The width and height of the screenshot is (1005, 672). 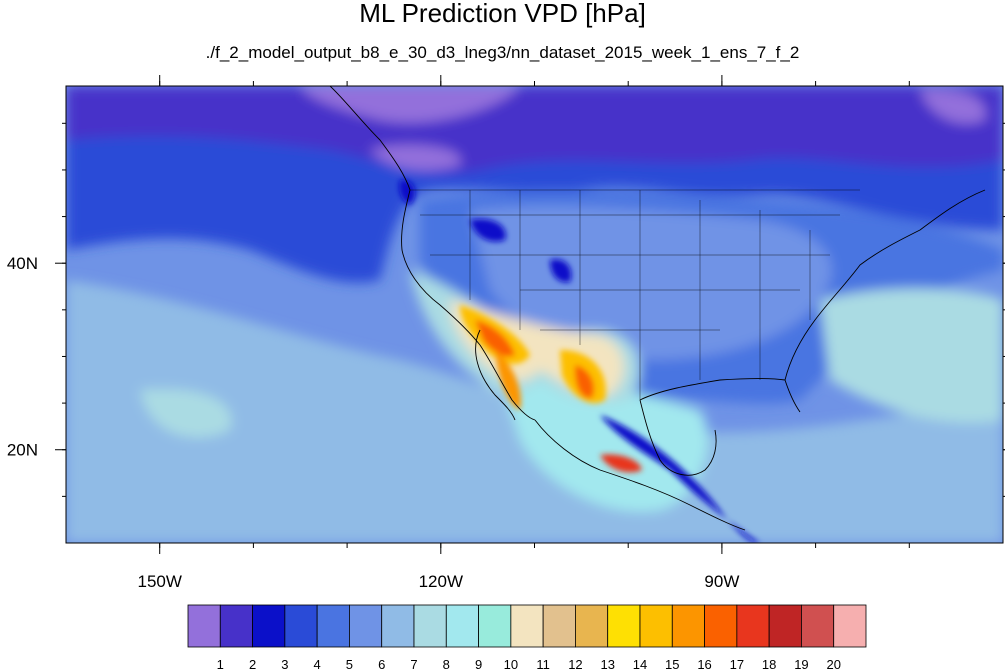 What do you see at coordinates (680, 479) in the screenshot?
I see `mexico-highland-cool` at bounding box center [680, 479].